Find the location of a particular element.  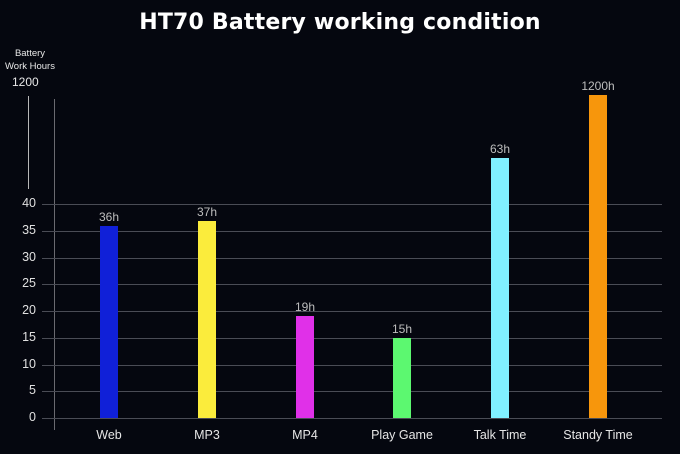

x-category-label: Web is located at coordinates (109, 435).